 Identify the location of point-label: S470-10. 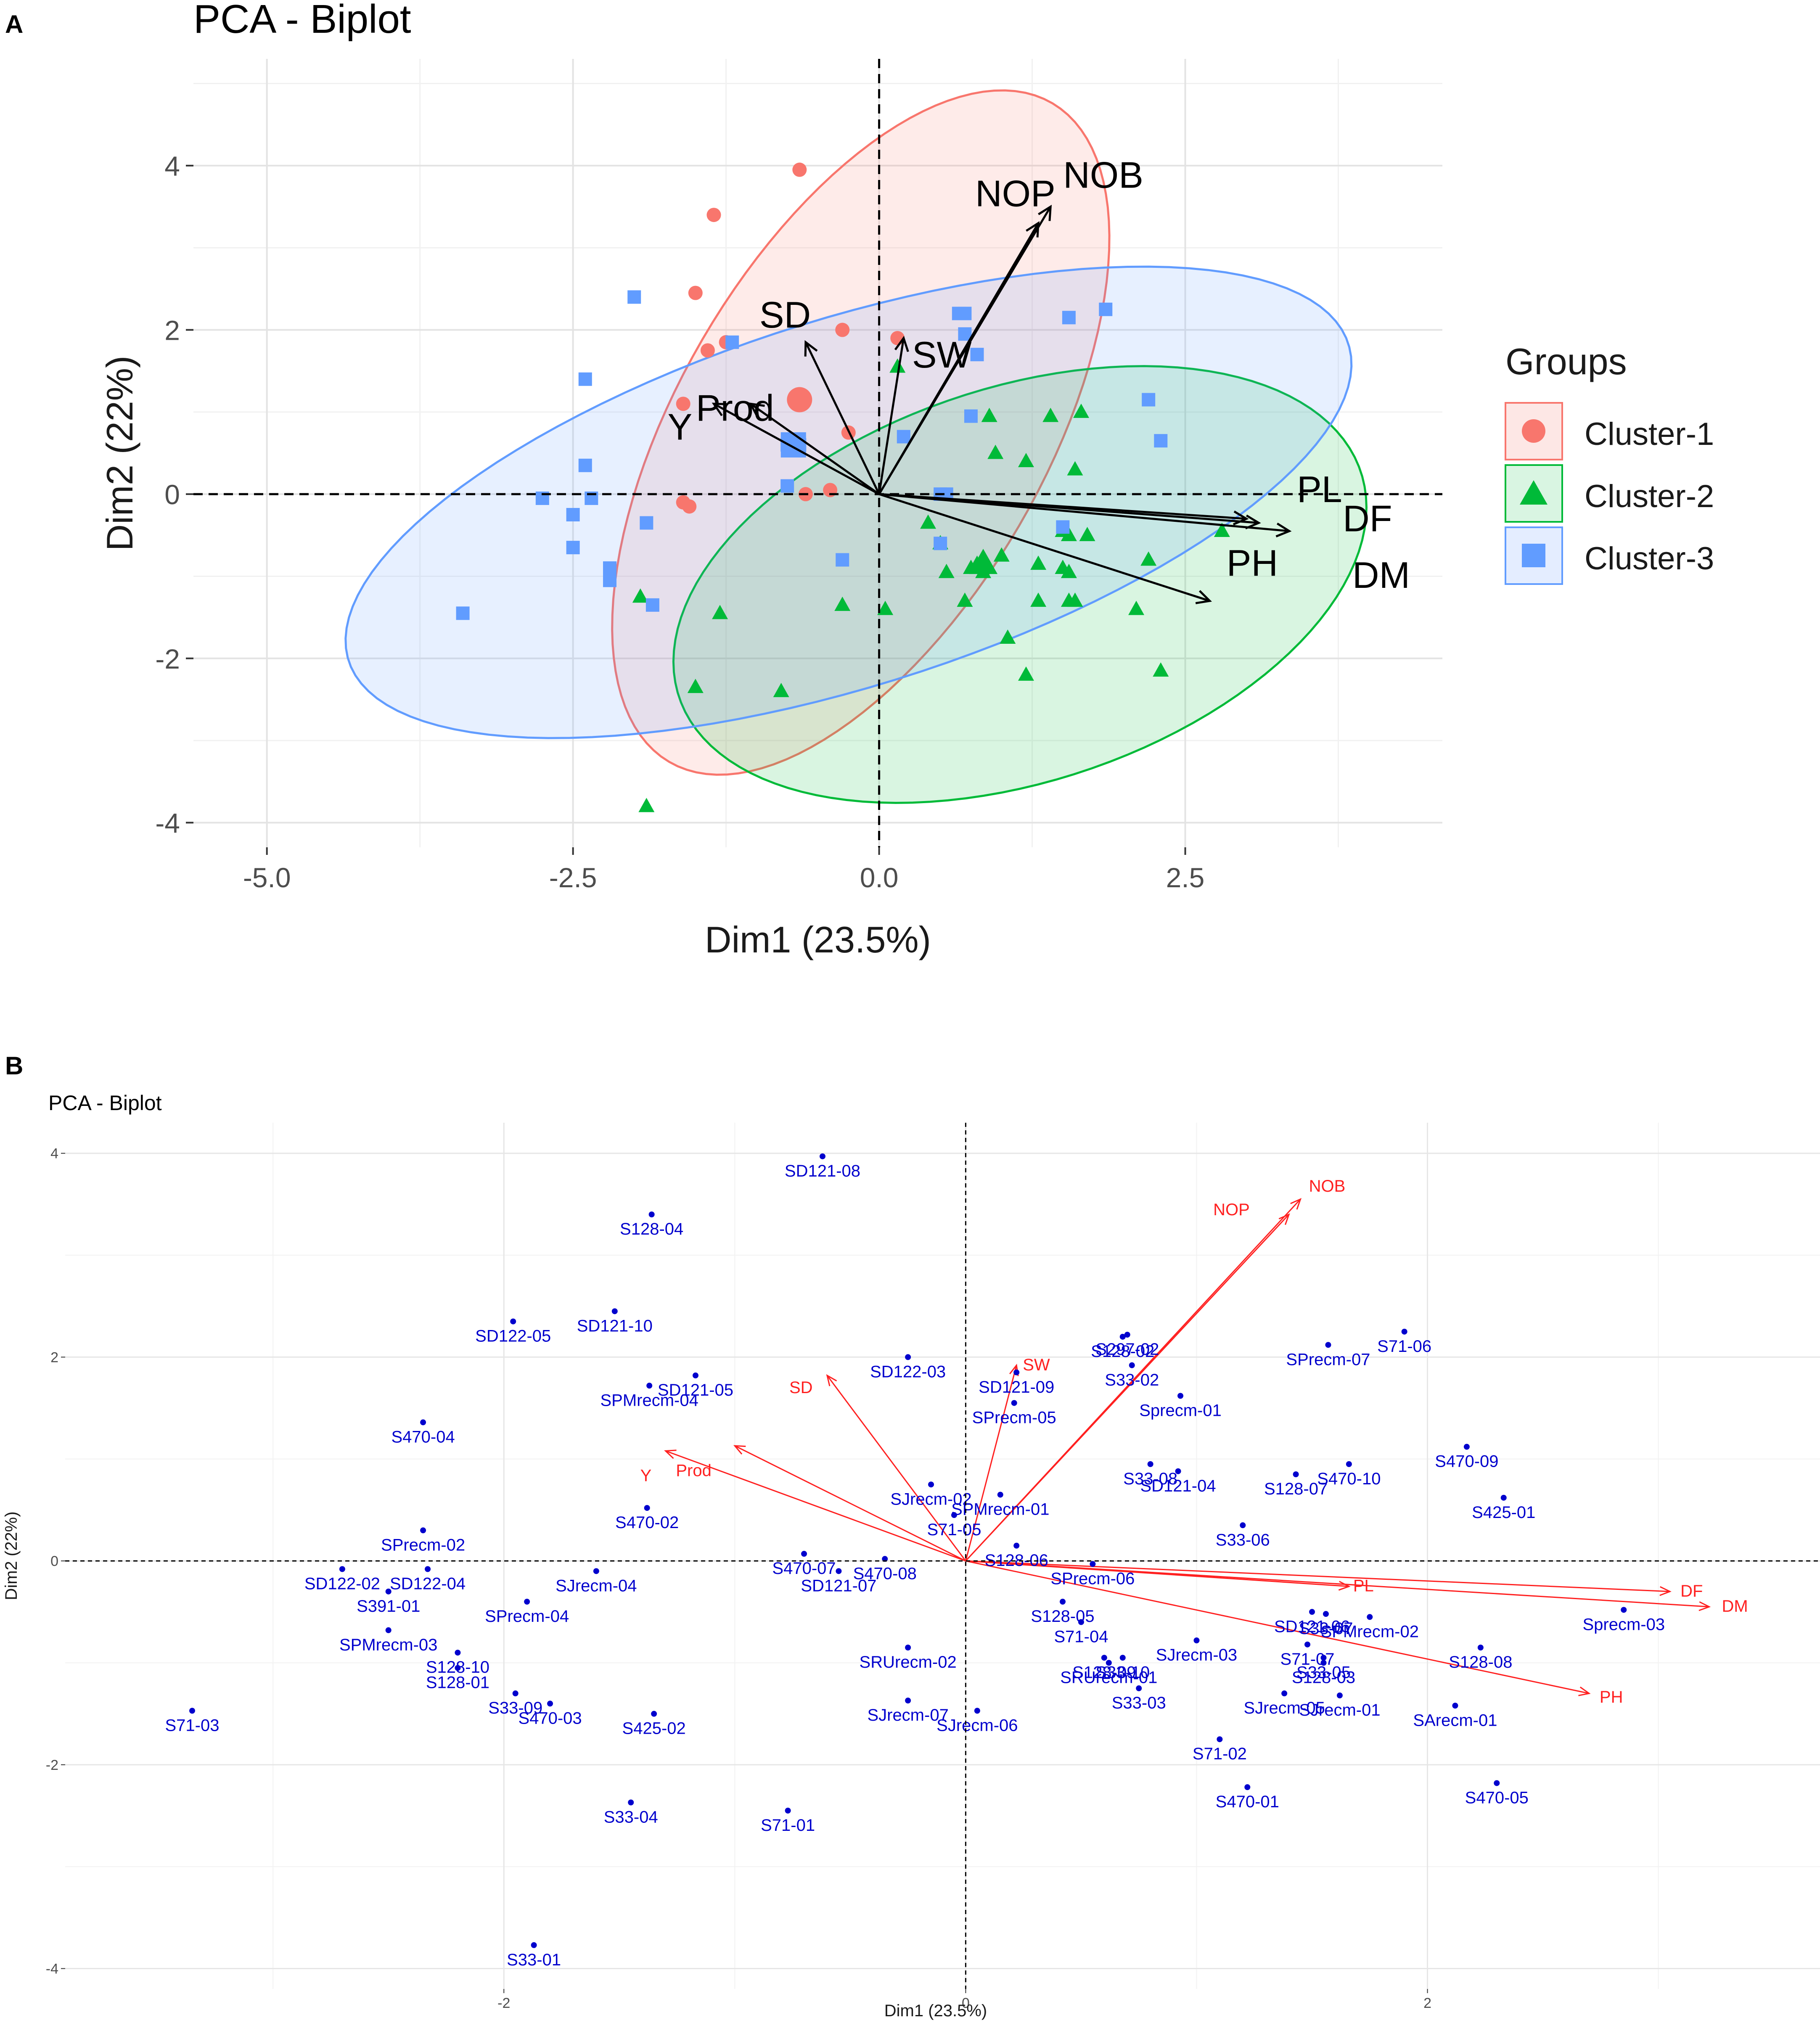
(1349, 1479).